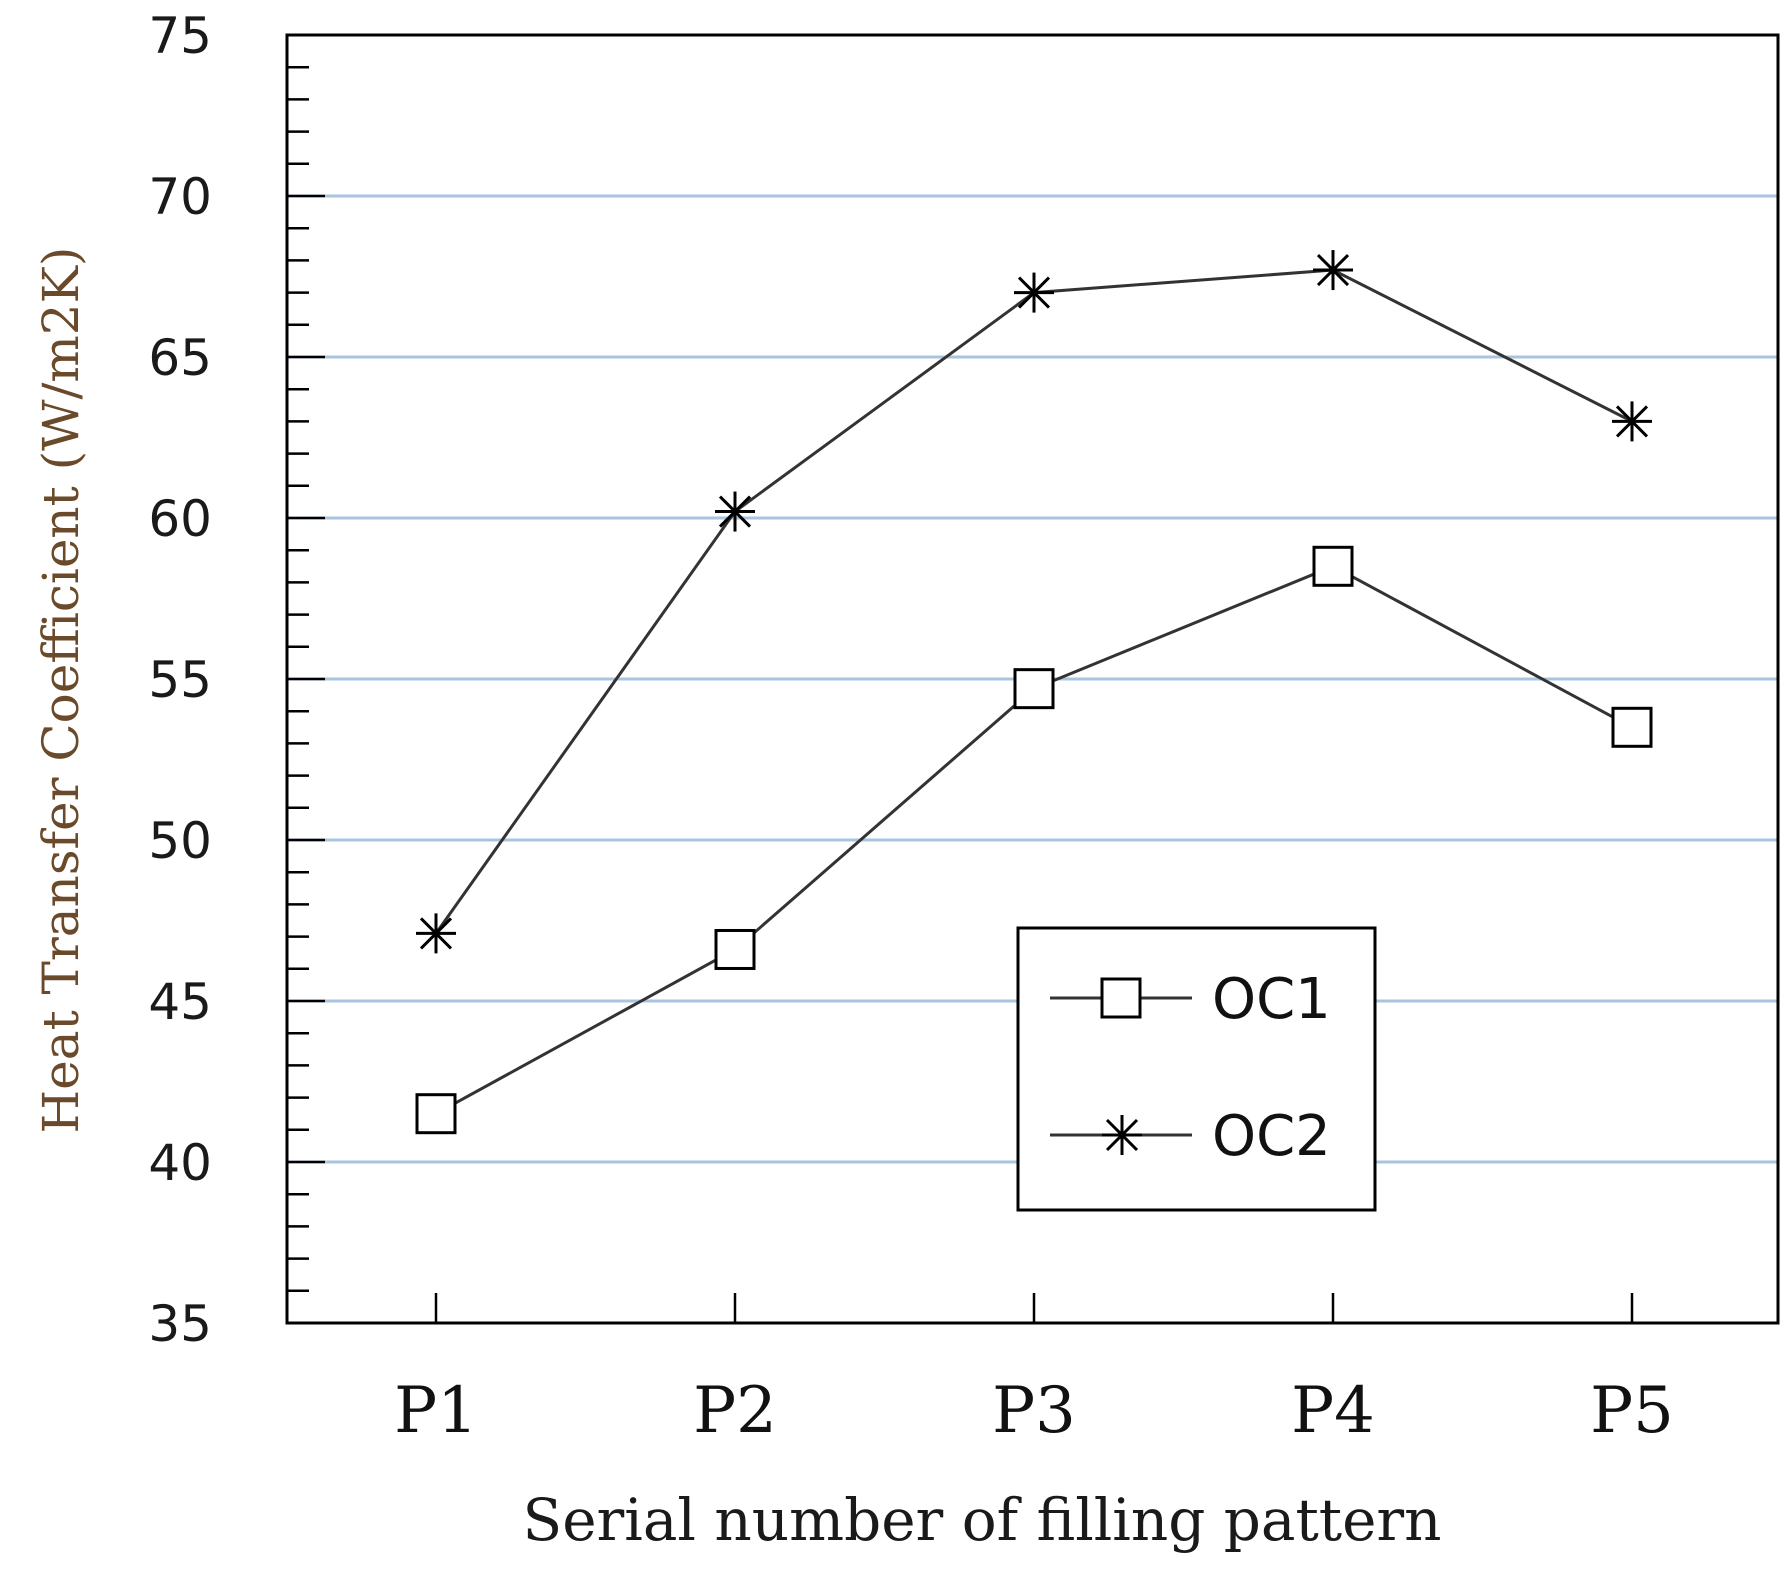 The height and width of the screenshot is (1569, 1790). I want to click on point-oc1-p5, so click(1632, 727).